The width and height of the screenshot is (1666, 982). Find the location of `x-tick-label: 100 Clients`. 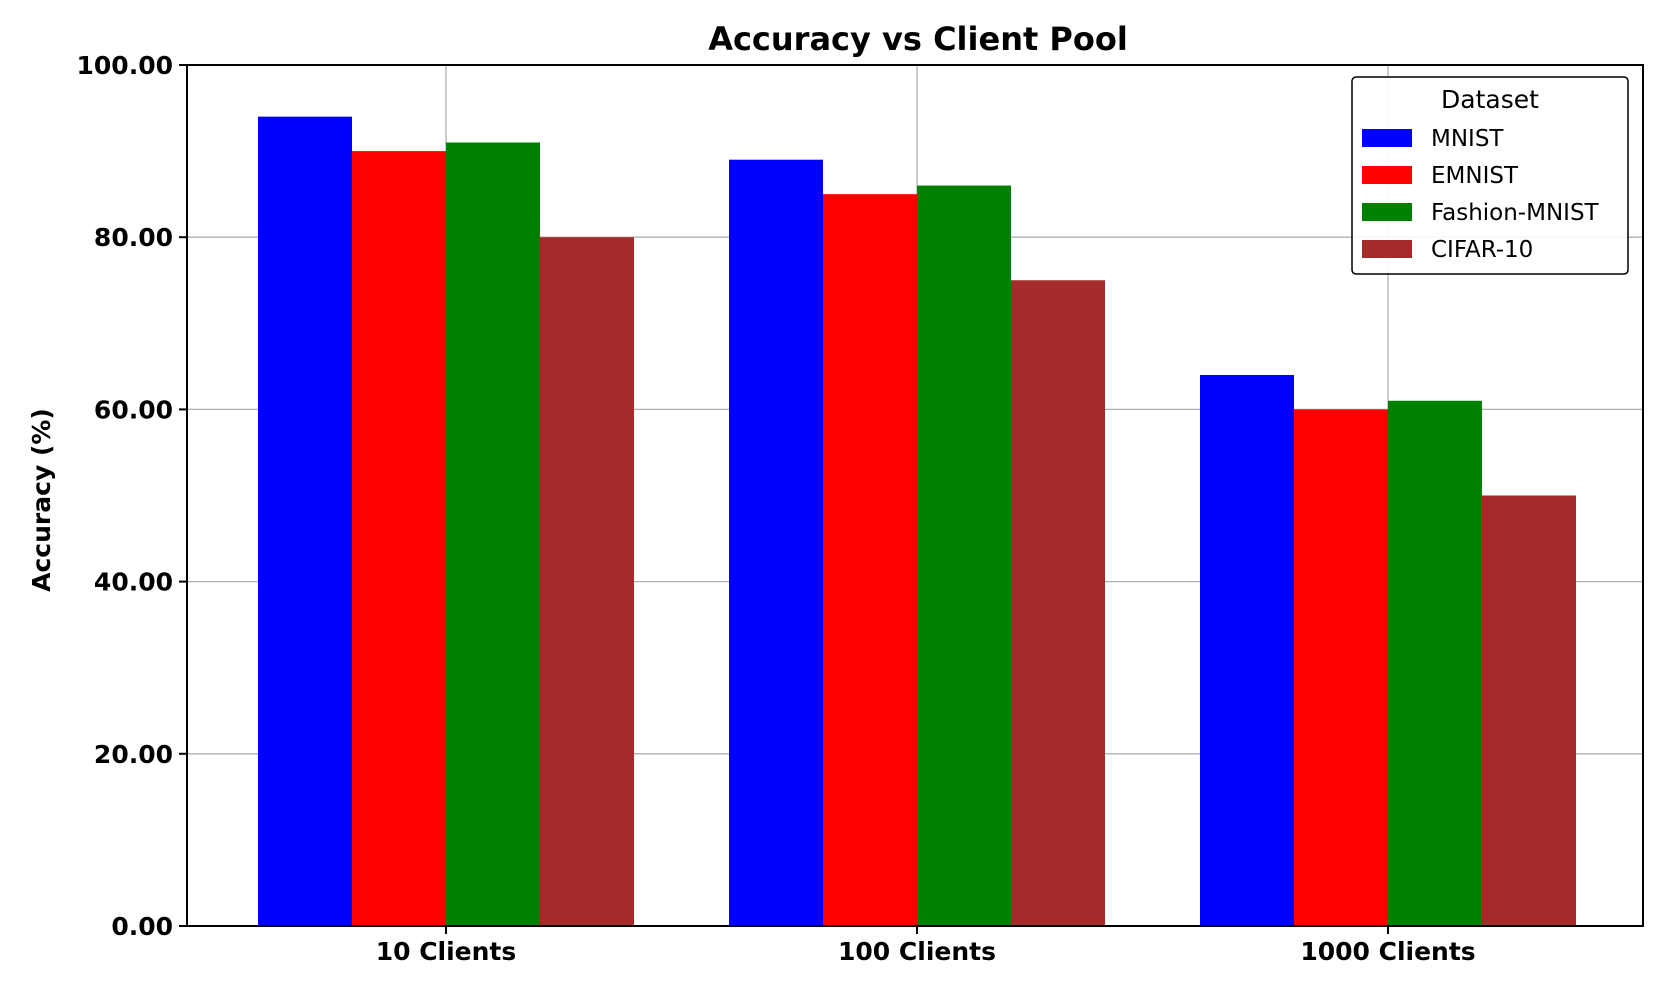

x-tick-label: 100 Clients is located at coordinates (917, 951).